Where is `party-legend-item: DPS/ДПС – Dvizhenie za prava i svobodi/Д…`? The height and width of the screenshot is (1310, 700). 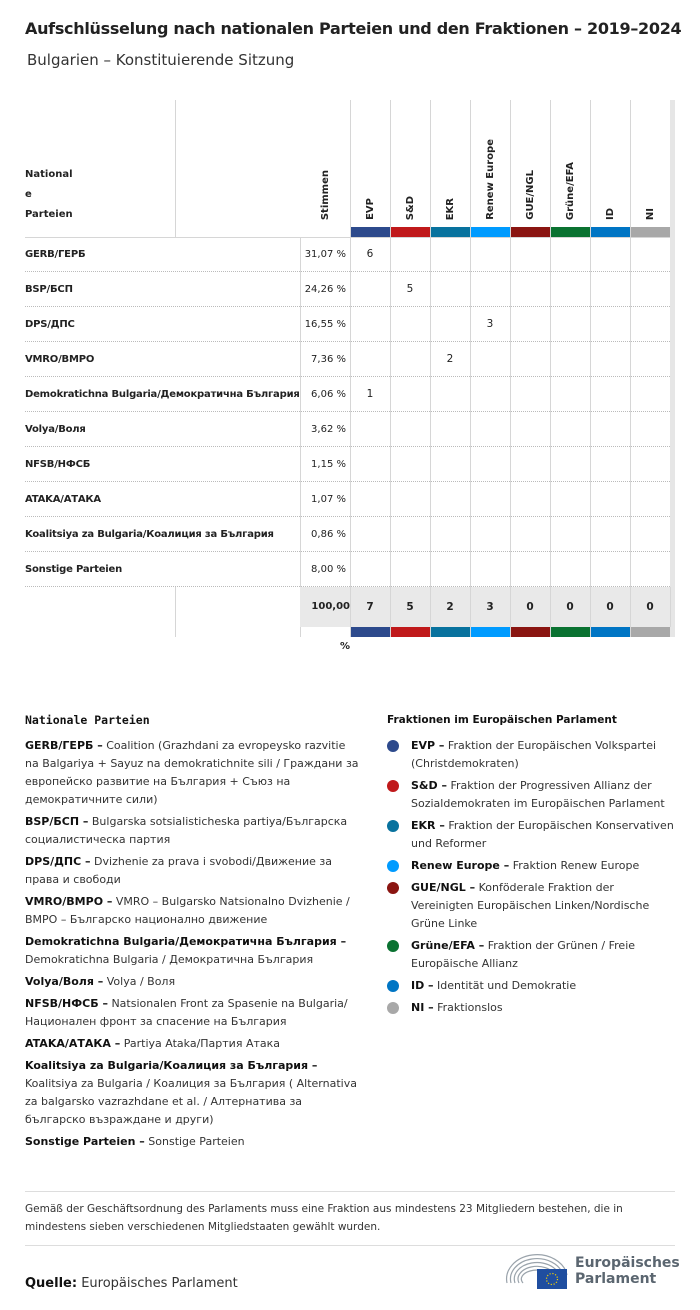
party-legend-item: DPS/ДПС – Dvizhenie za prava i svobodi/Д… is located at coordinates (178, 870).